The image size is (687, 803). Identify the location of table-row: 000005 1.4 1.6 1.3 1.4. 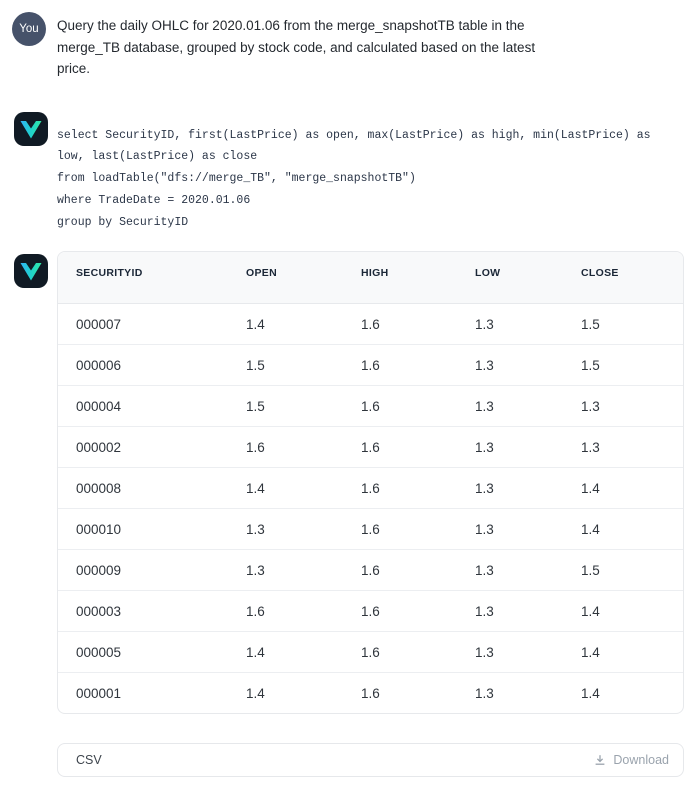
(370, 652).